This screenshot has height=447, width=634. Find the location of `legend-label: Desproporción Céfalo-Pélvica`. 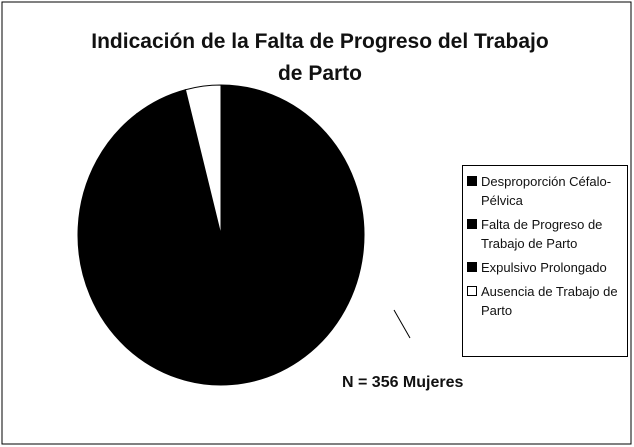

legend-label: Desproporción Céfalo-Pélvica is located at coordinates (546, 191).